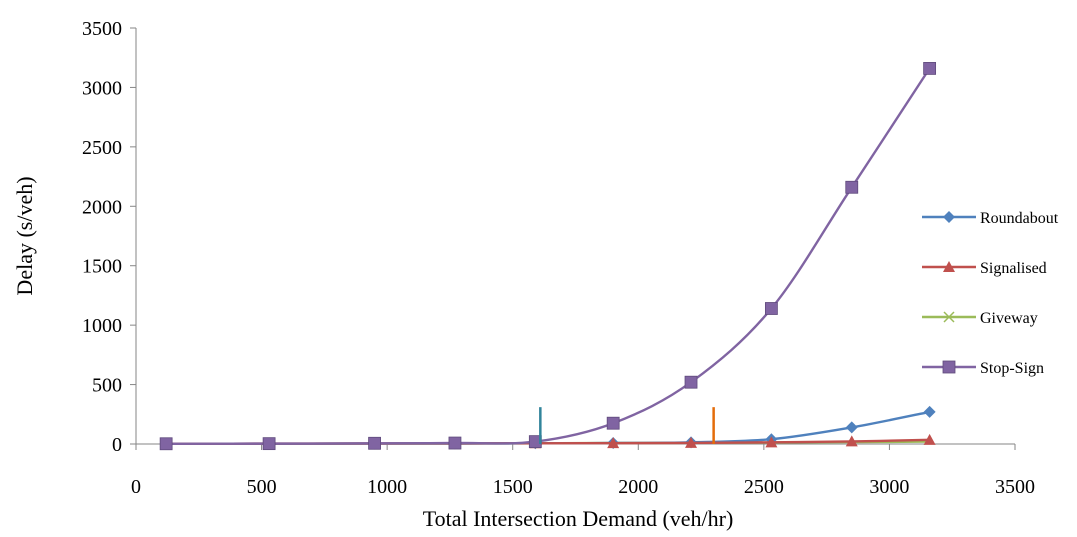 This screenshot has height=537, width=1077. I want to click on y-tick-label: 3000, so click(102, 88).